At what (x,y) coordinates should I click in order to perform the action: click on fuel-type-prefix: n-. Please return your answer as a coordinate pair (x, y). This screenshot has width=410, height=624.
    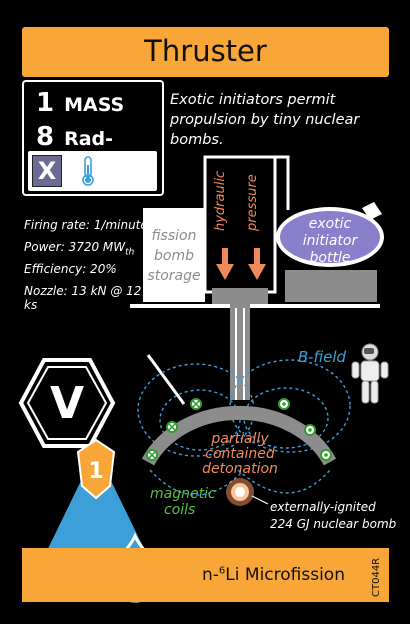
    Looking at the image, I should click on (210, 575).